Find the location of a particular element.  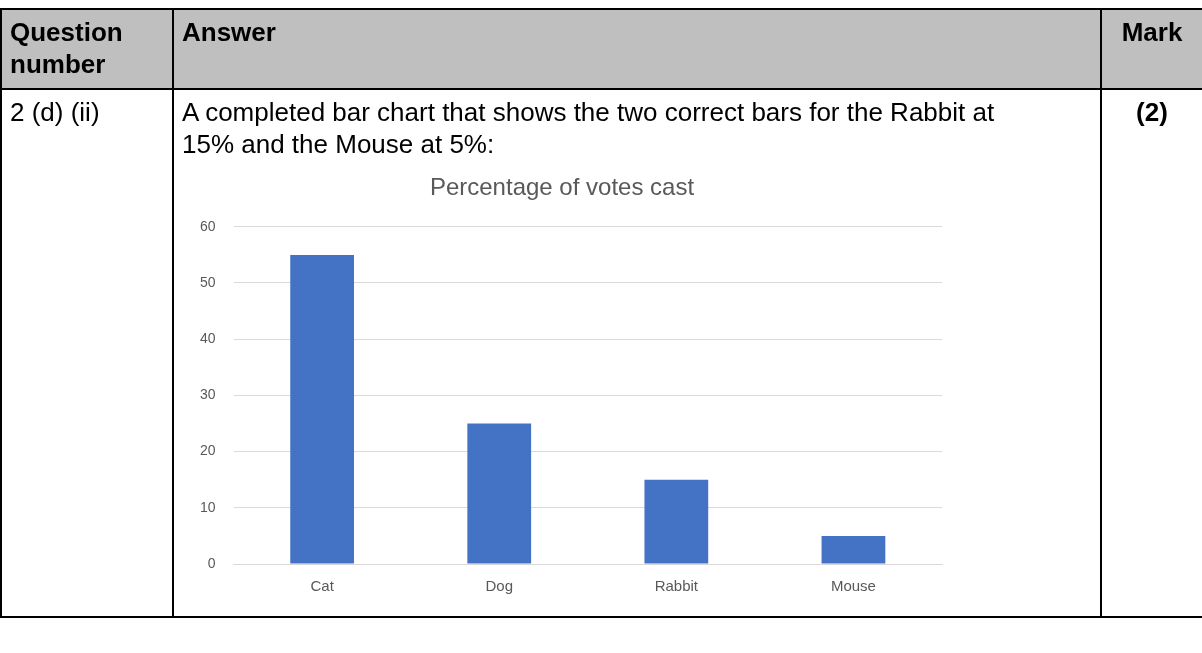

y-tick-label: 30 is located at coordinates (207, 394).